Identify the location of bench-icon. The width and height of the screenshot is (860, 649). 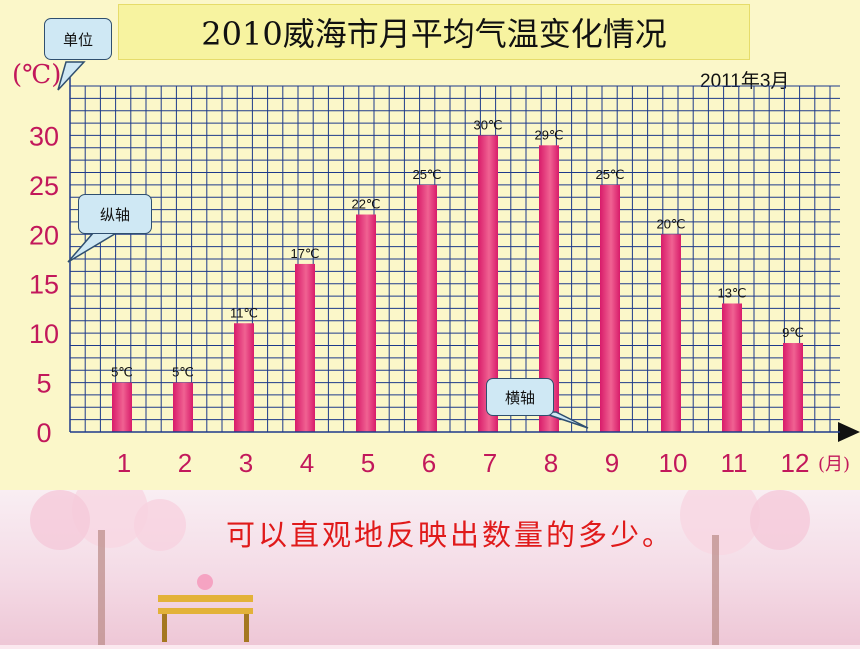
(205, 608).